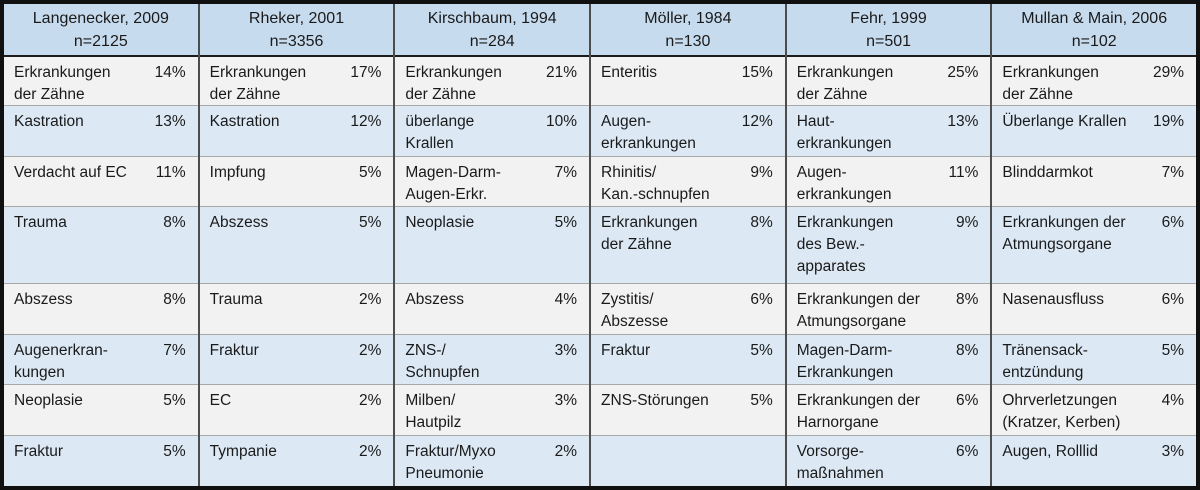  Describe the element at coordinates (101, 131) in the screenshot. I see `disease-cell: Kastration 13%` at that location.